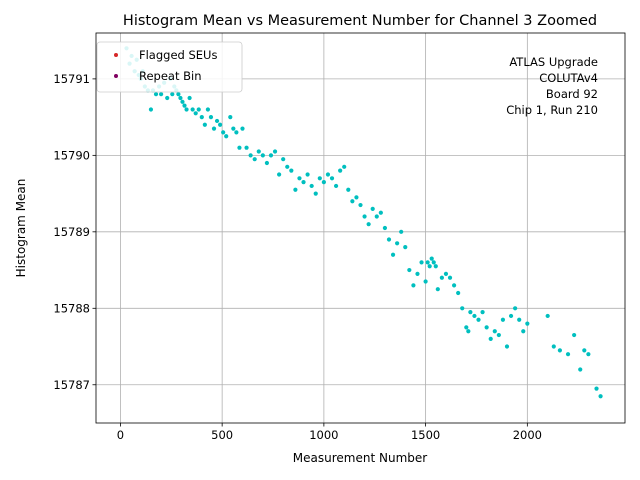  I want to click on x-tick-label: 2000, so click(527, 435).